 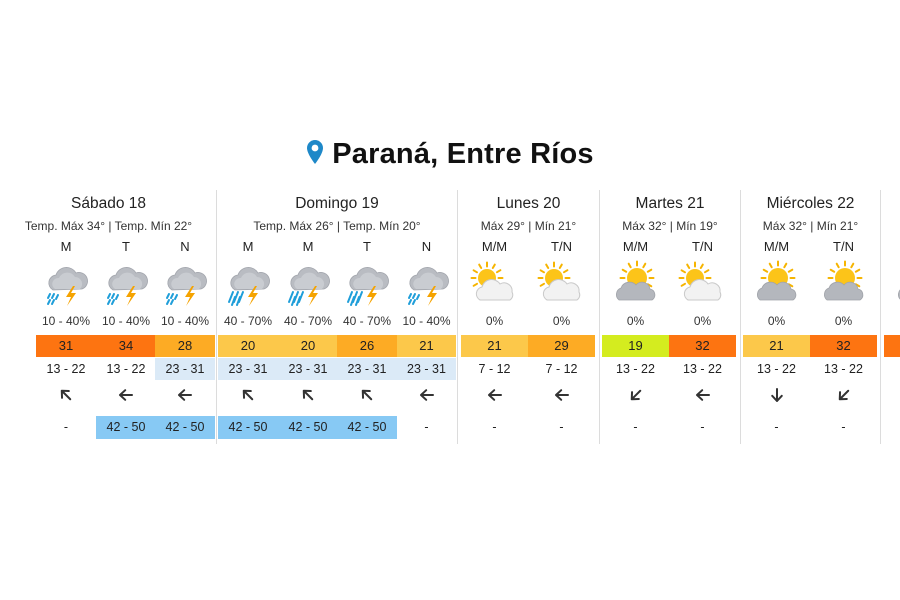 I want to click on day-summary: Temp. Máx 34° | Temp. Mín 22°, so click(x=108, y=226).